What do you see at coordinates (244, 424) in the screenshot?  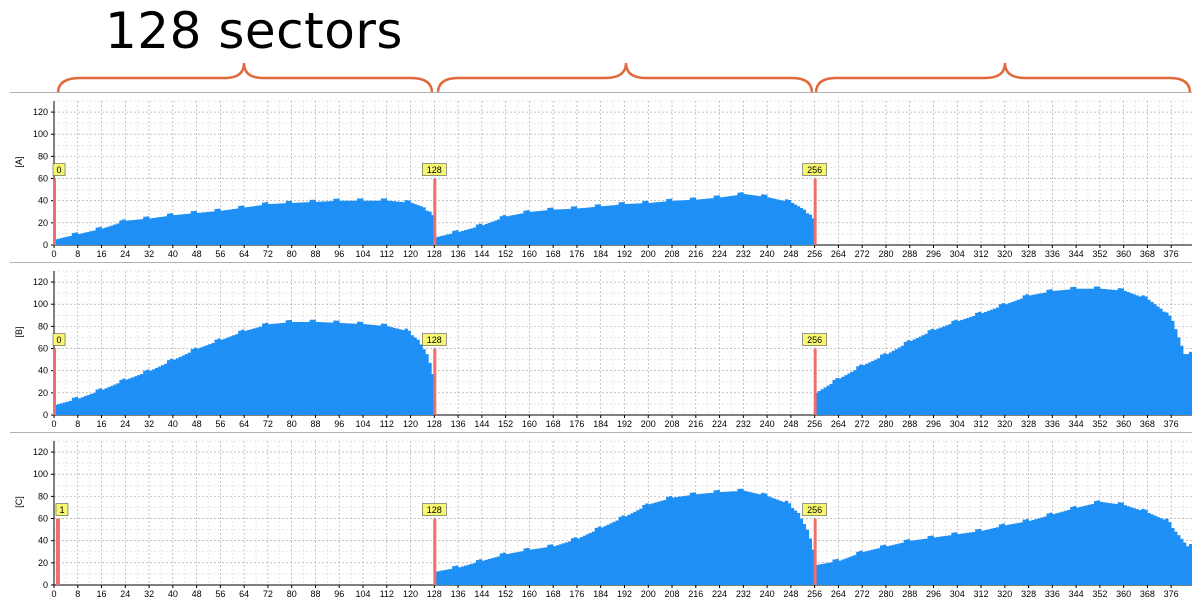 I see `x-tick-label: 64` at bounding box center [244, 424].